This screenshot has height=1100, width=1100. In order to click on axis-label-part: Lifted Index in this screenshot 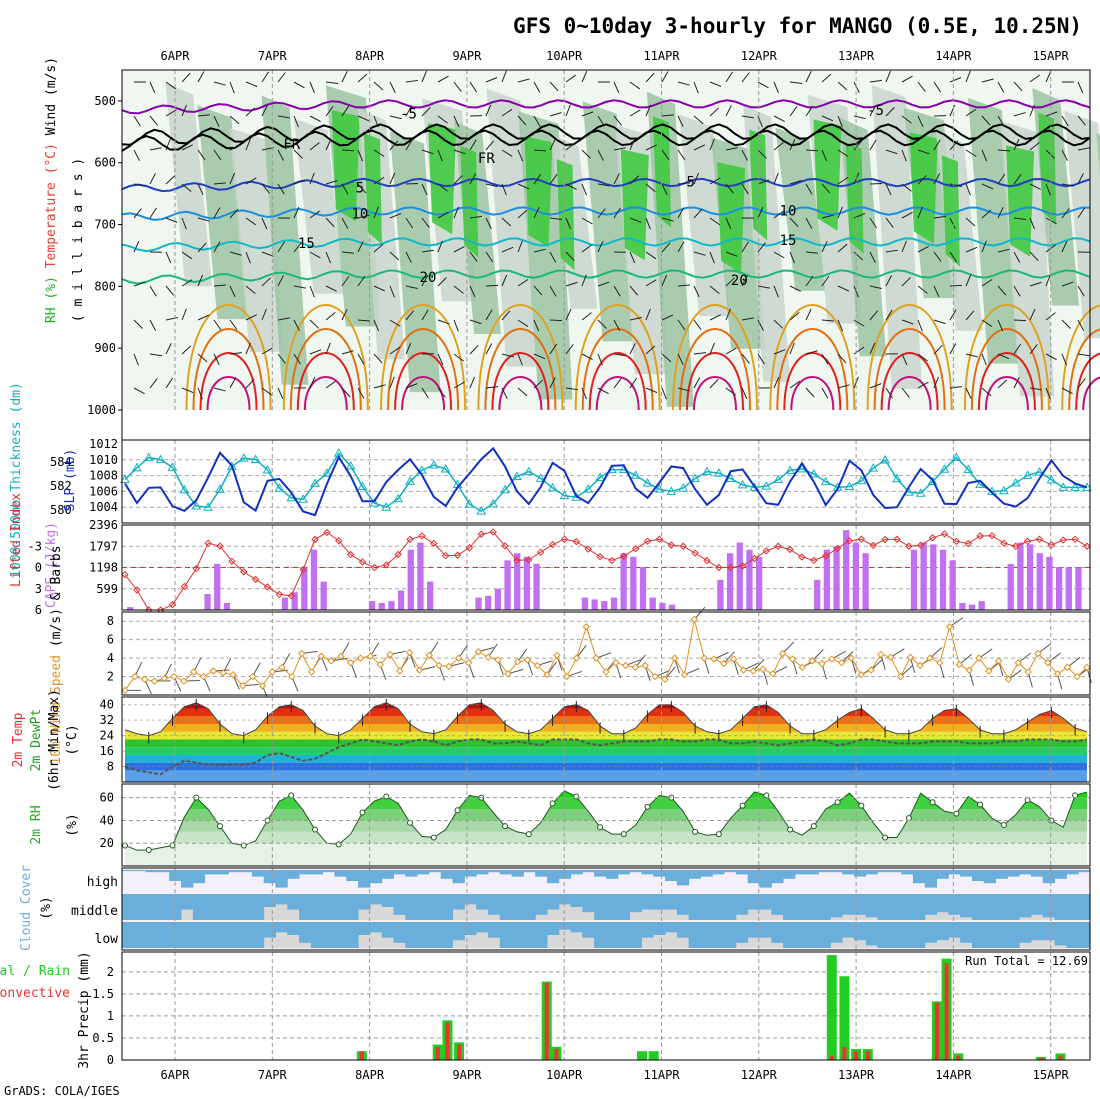, I will do `click(16, 540)`.